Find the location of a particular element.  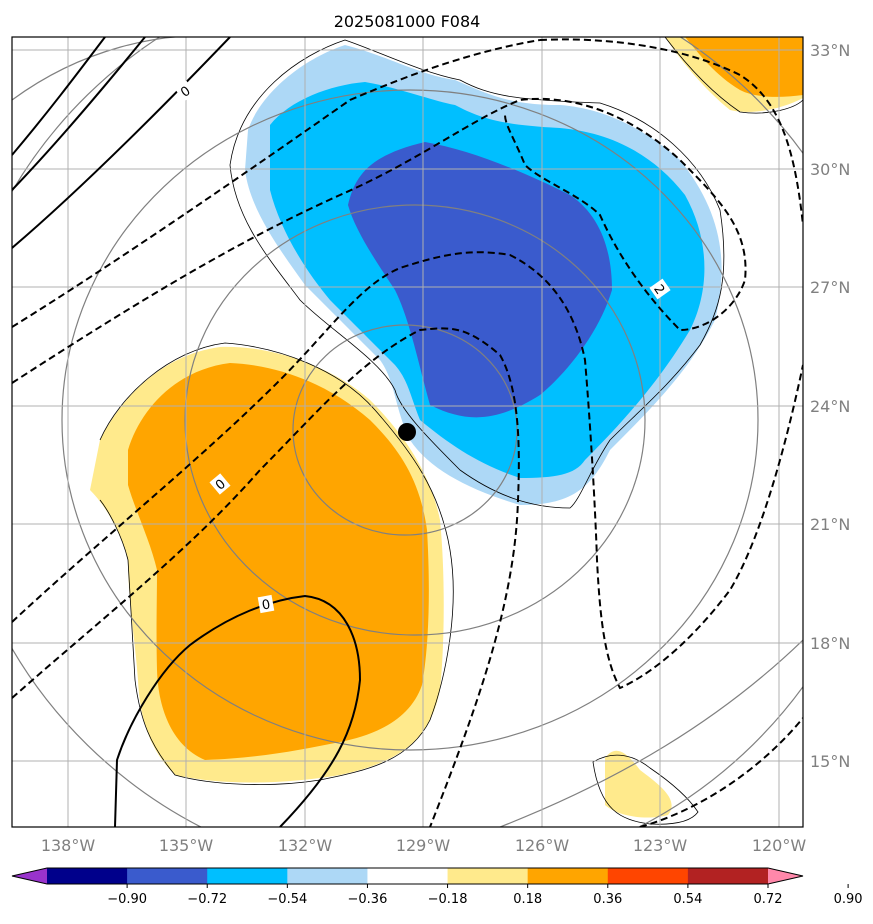

colorbar-tick-label: 0.18 is located at coordinates (527, 899).